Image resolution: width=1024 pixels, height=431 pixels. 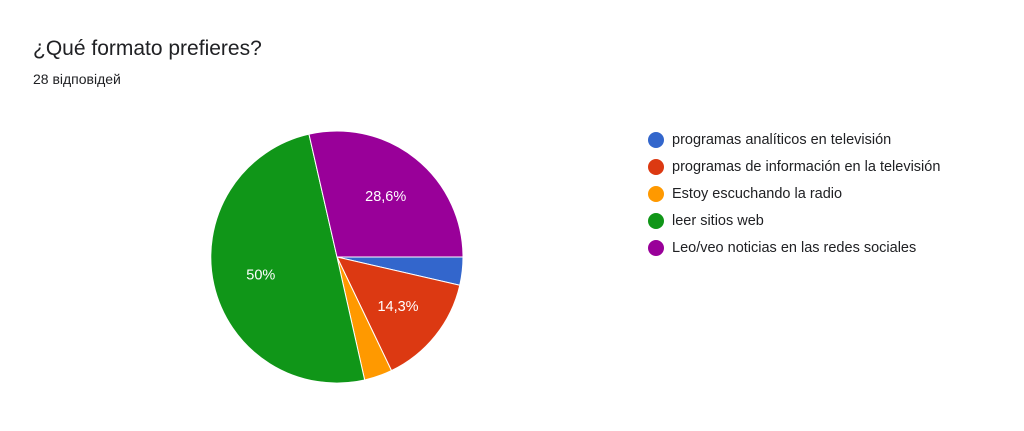 What do you see at coordinates (77, 79) in the screenshot?
I see `response-count: 28 відповідей` at bounding box center [77, 79].